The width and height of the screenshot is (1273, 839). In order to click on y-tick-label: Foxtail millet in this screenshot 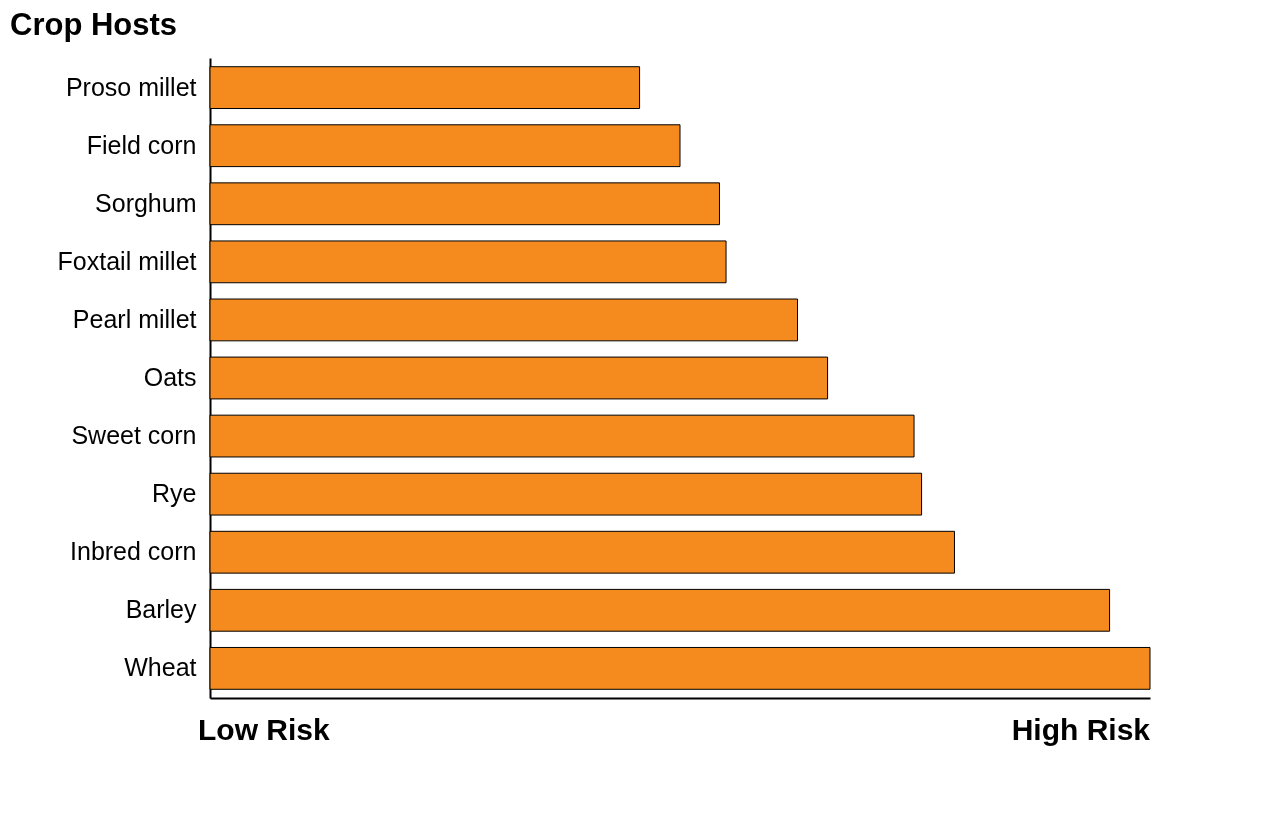, I will do `click(127, 260)`.